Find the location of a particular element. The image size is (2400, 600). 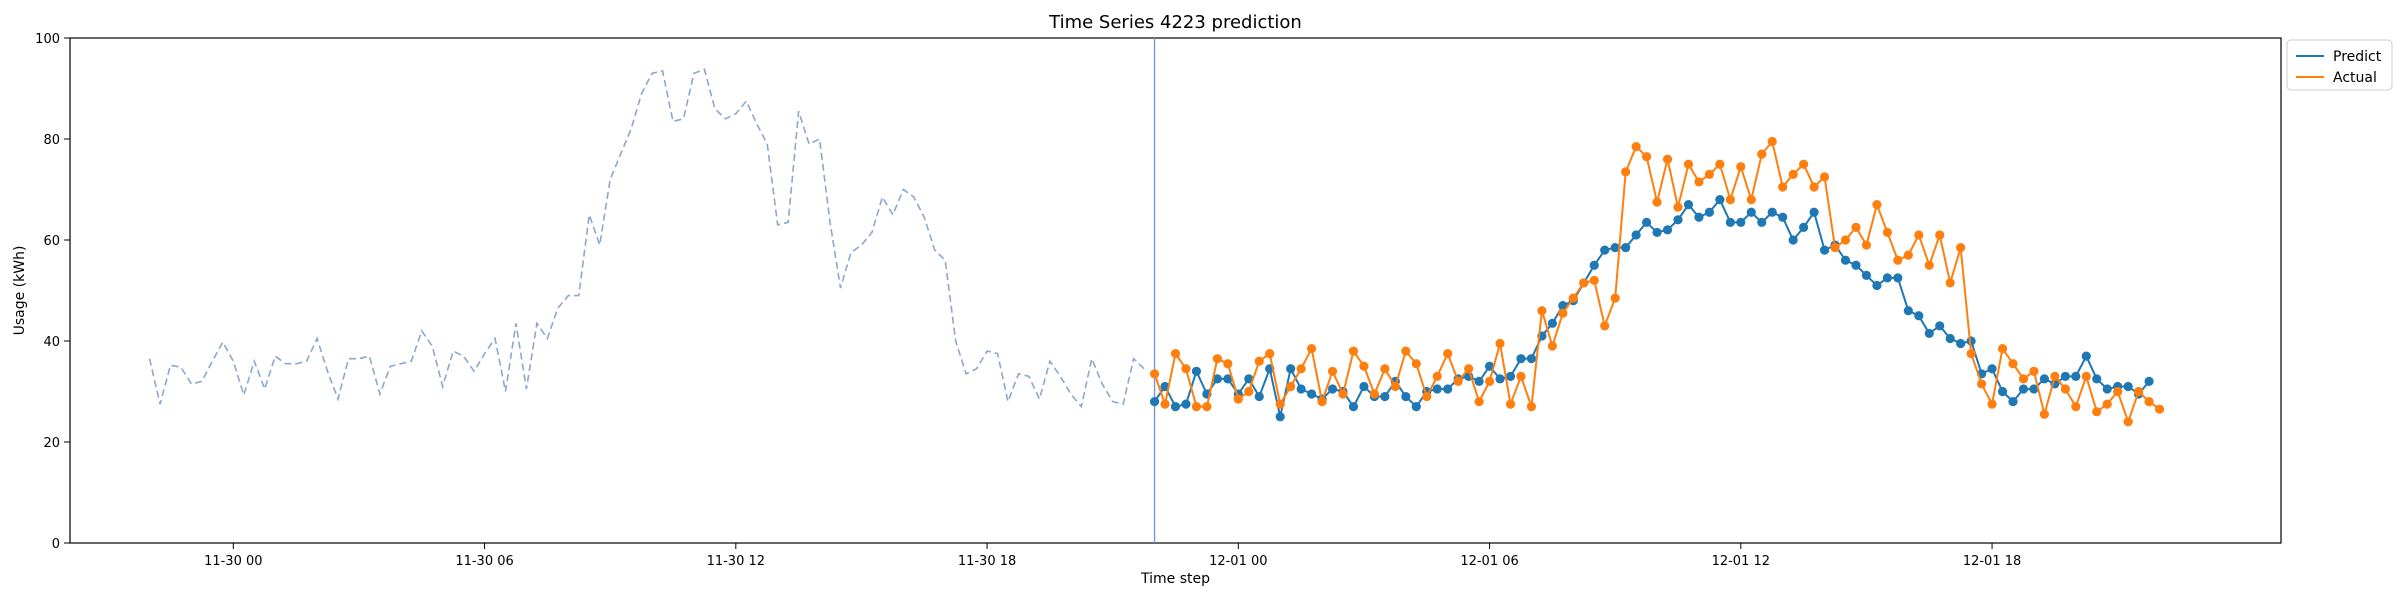

y-tick-label: 0 is located at coordinates (56, 544).